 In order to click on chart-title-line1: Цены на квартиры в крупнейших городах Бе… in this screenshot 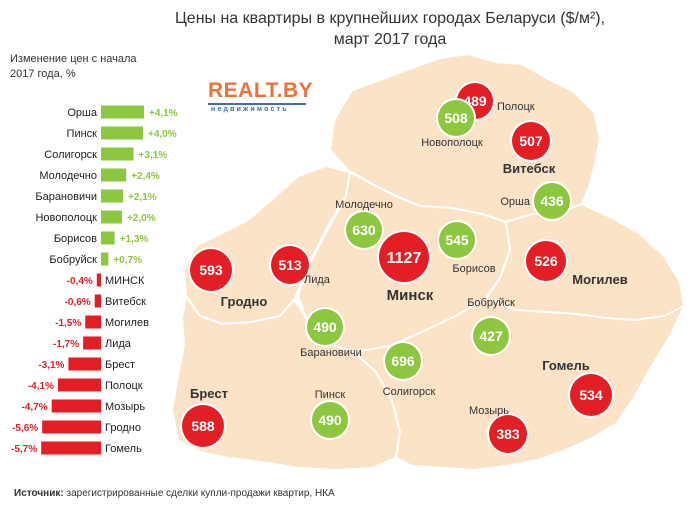, I will do `click(390, 18)`.